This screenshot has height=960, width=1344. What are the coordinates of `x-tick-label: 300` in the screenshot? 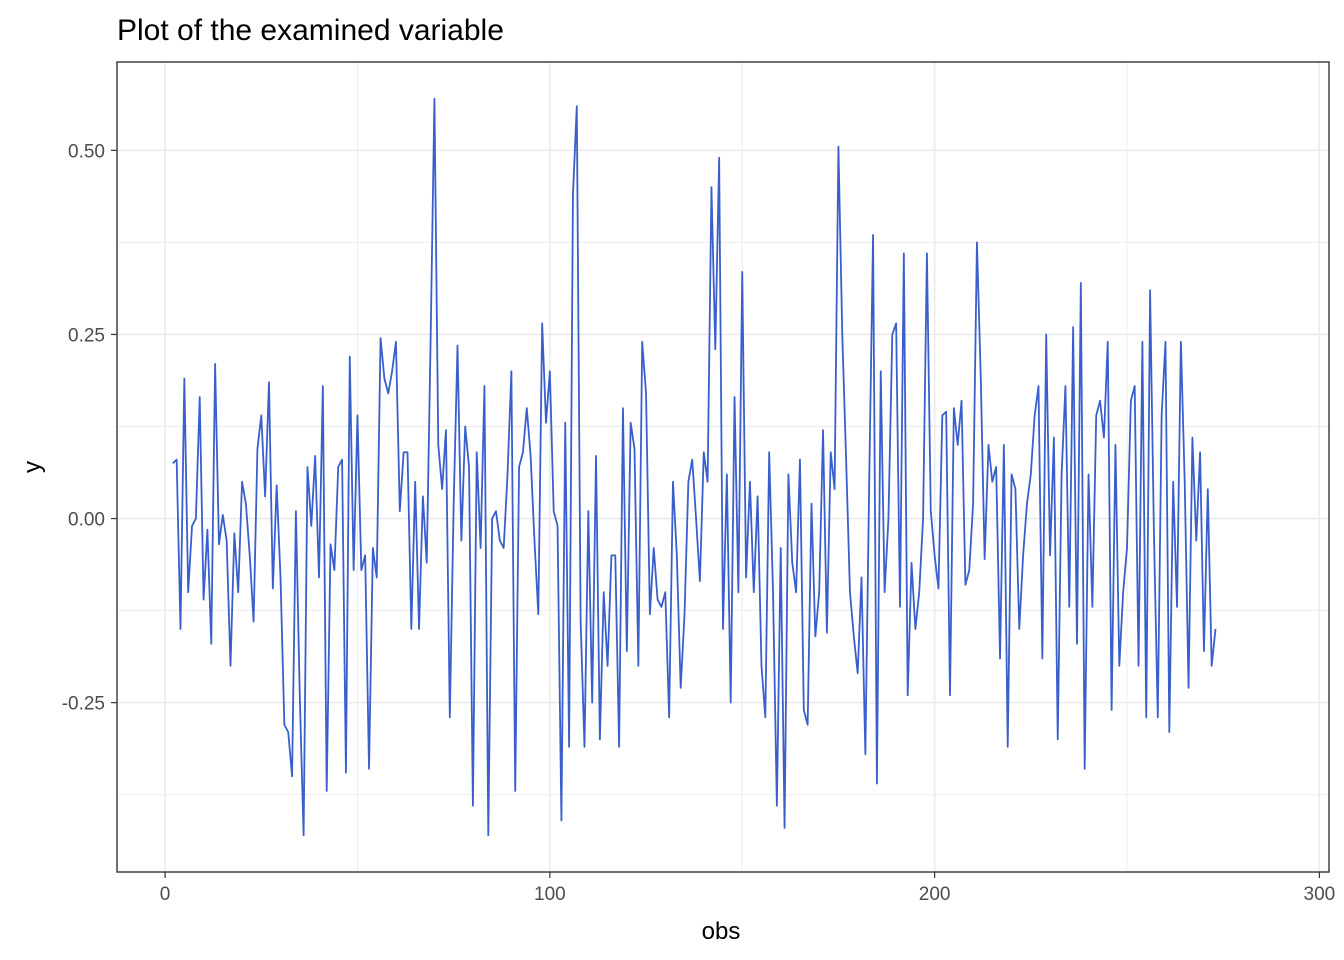 It's located at (1320, 894).